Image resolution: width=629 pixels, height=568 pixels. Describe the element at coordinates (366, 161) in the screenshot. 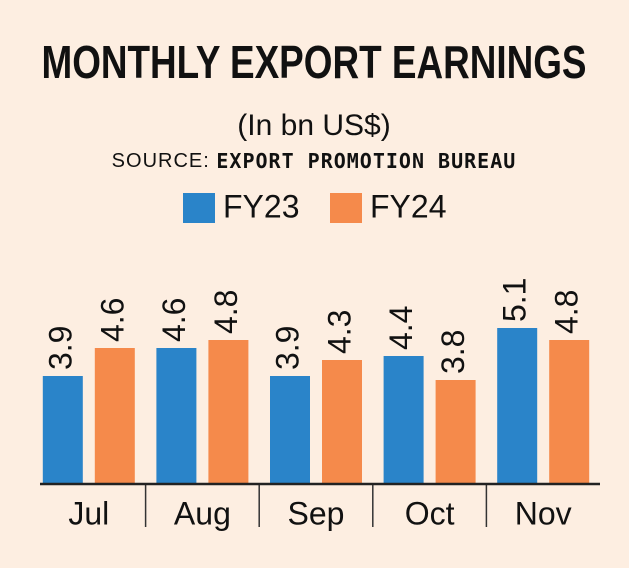

I see `source-name: EXPORT PROMOTION BUREAU` at that location.